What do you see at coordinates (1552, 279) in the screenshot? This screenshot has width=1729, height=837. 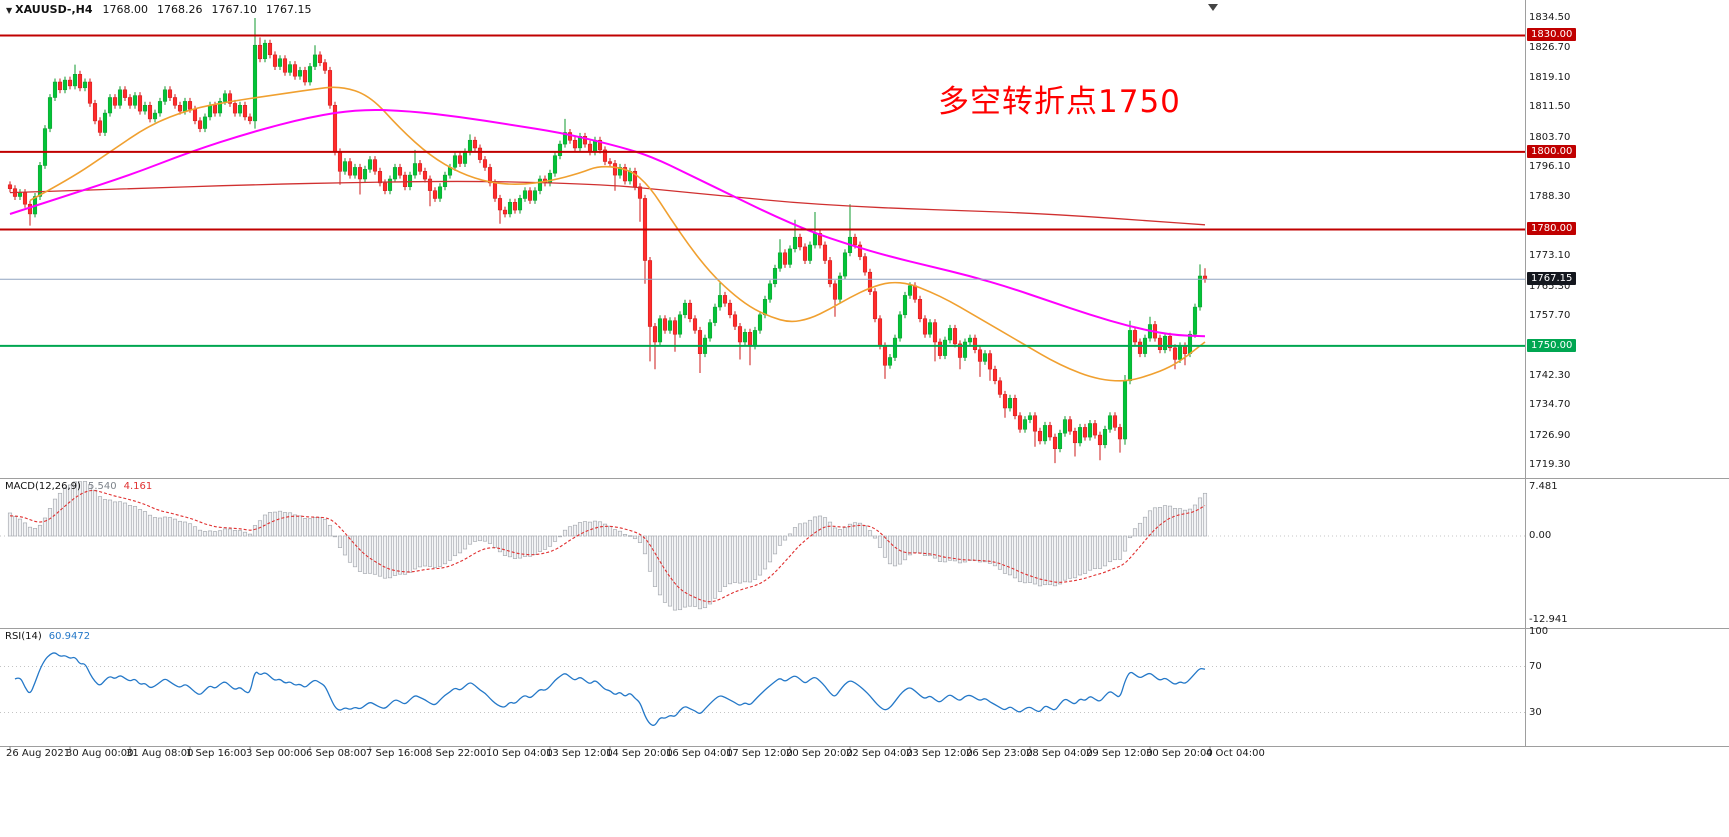 I see `current-price-badge: 1767.15` at bounding box center [1552, 279].